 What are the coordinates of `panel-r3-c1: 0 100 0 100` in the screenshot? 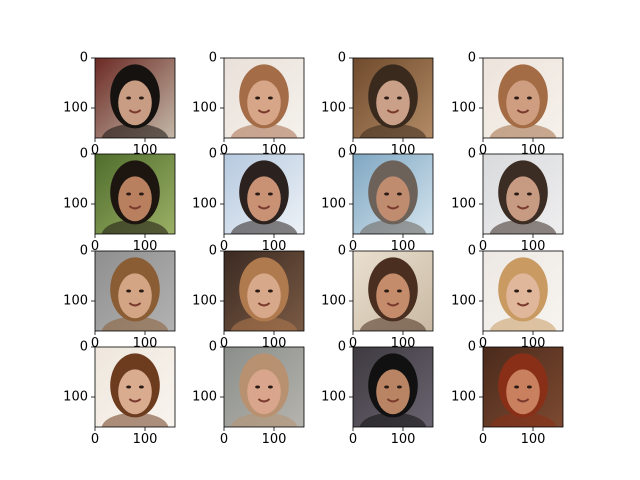 It's located at (248, 393).